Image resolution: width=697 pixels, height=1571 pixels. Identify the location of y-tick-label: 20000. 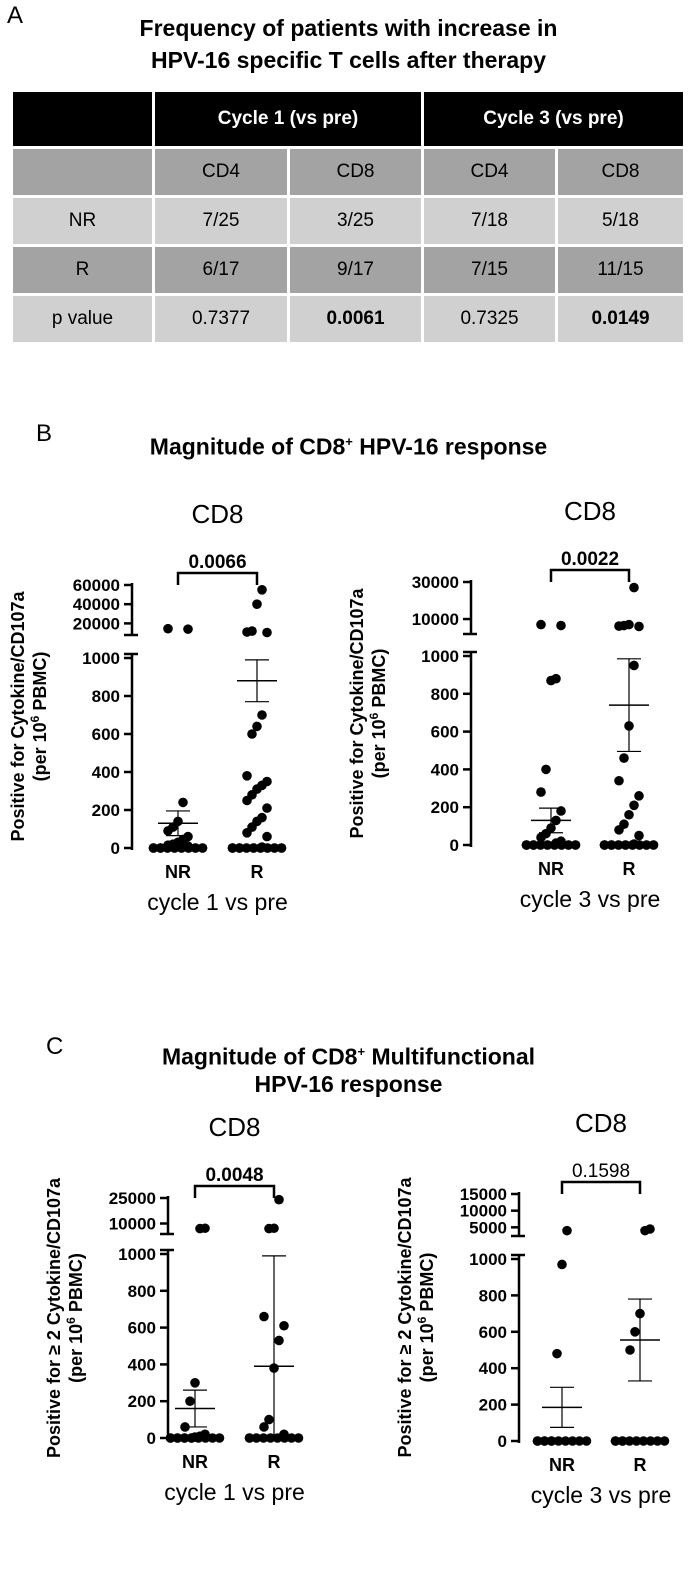
(96, 623).